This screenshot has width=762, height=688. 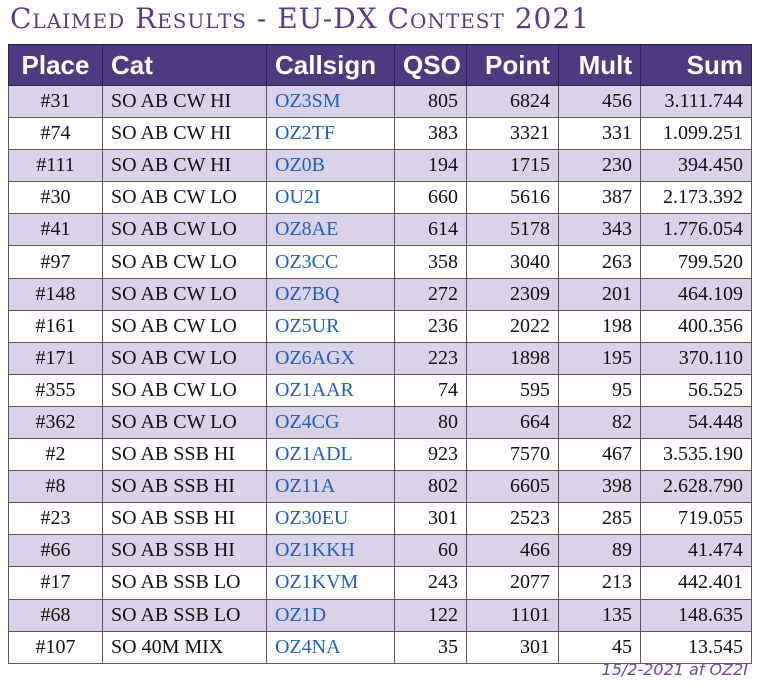 What do you see at coordinates (599, 134) in the screenshot?
I see `mult-cell: 331` at bounding box center [599, 134].